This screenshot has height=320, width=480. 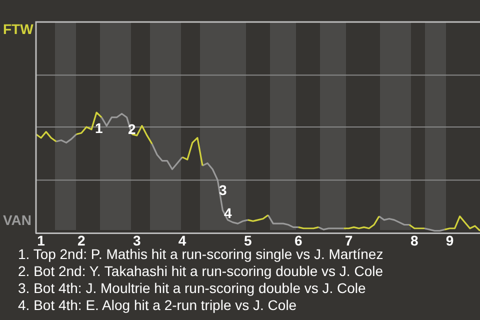 I want to click on x-tick-label: 3, so click(x=137, y=240).